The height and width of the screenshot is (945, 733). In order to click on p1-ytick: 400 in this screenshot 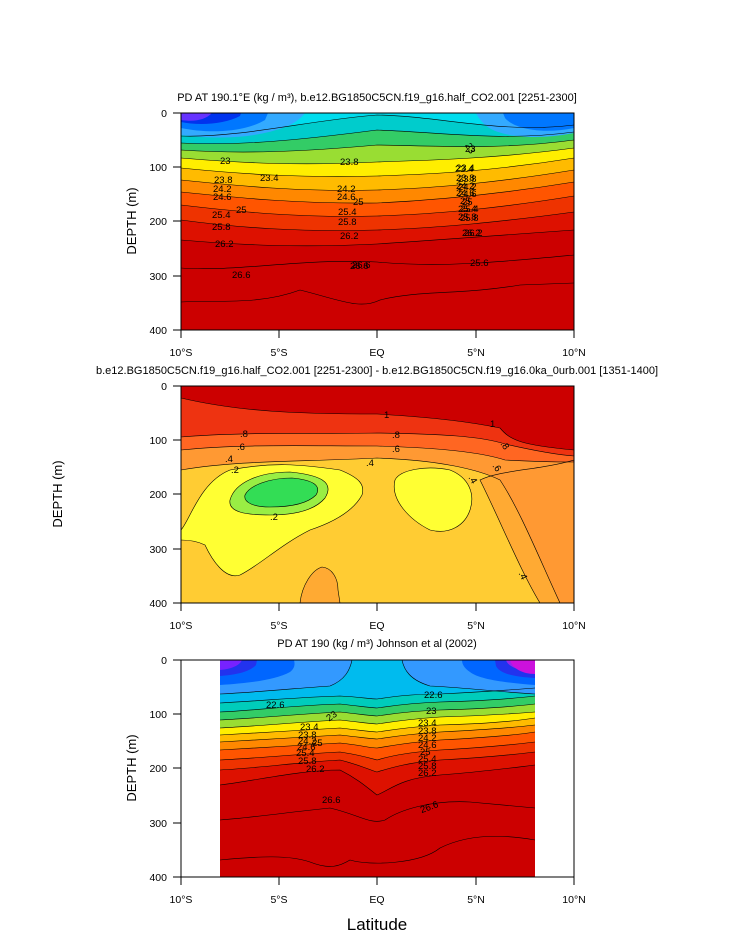, I will do `click(158, 331)`.